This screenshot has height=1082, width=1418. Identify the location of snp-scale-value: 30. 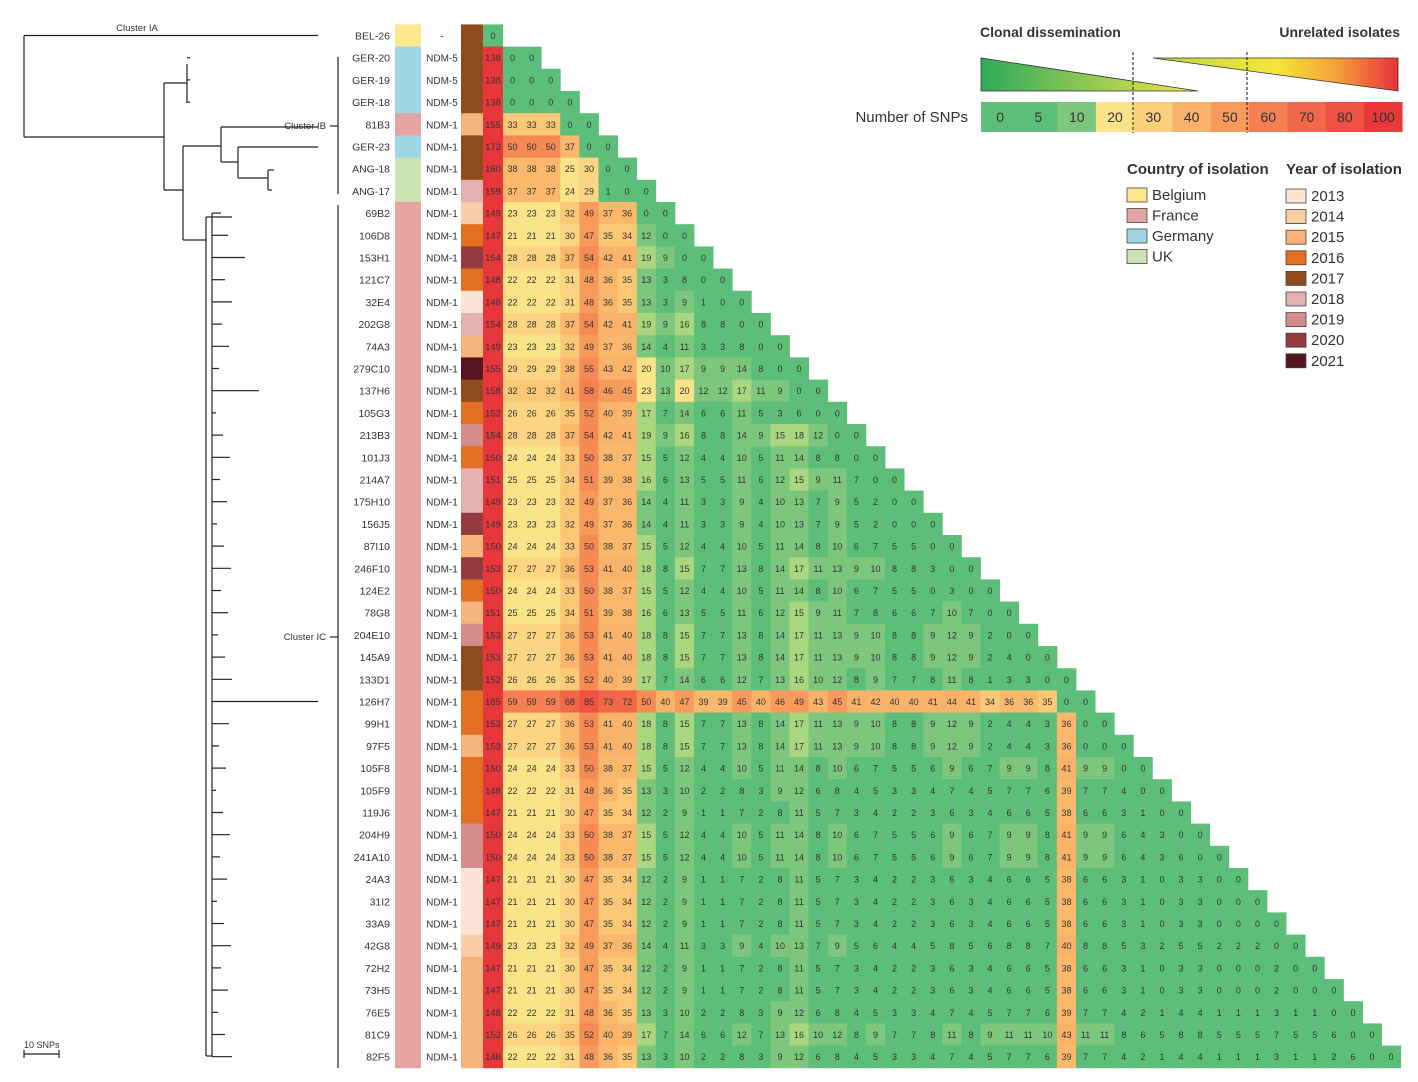
(1154, 117).